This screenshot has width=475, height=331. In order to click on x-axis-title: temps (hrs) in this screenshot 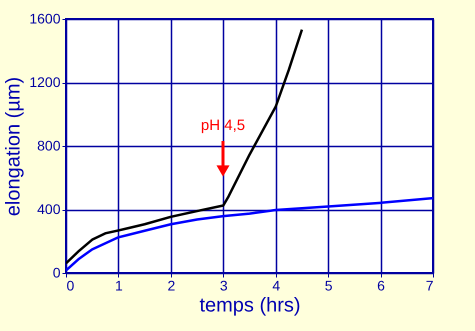, I will do `click(250, 305)`.